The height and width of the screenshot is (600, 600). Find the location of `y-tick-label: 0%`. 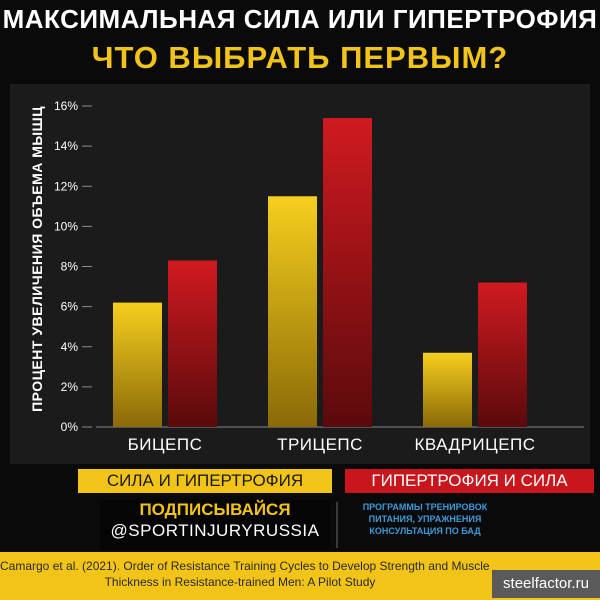

y-tick-label: 0% is located at coordinates (70, 427).